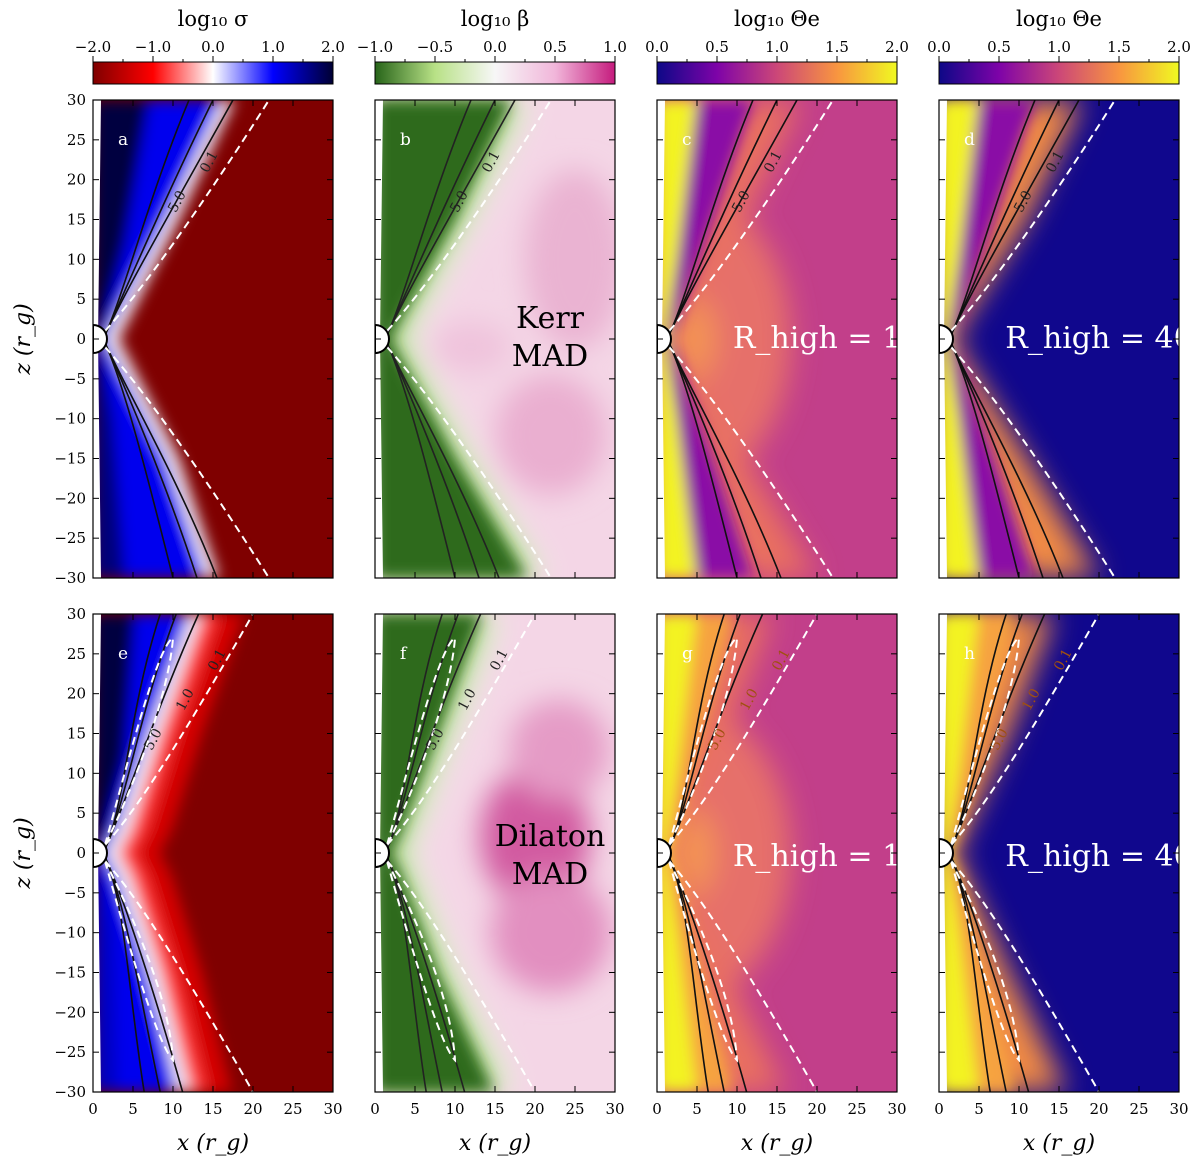  Describe the element at coordinates (1098, 338) in the screenshot. I see `panel-annotation: R_high = 40` at that location.